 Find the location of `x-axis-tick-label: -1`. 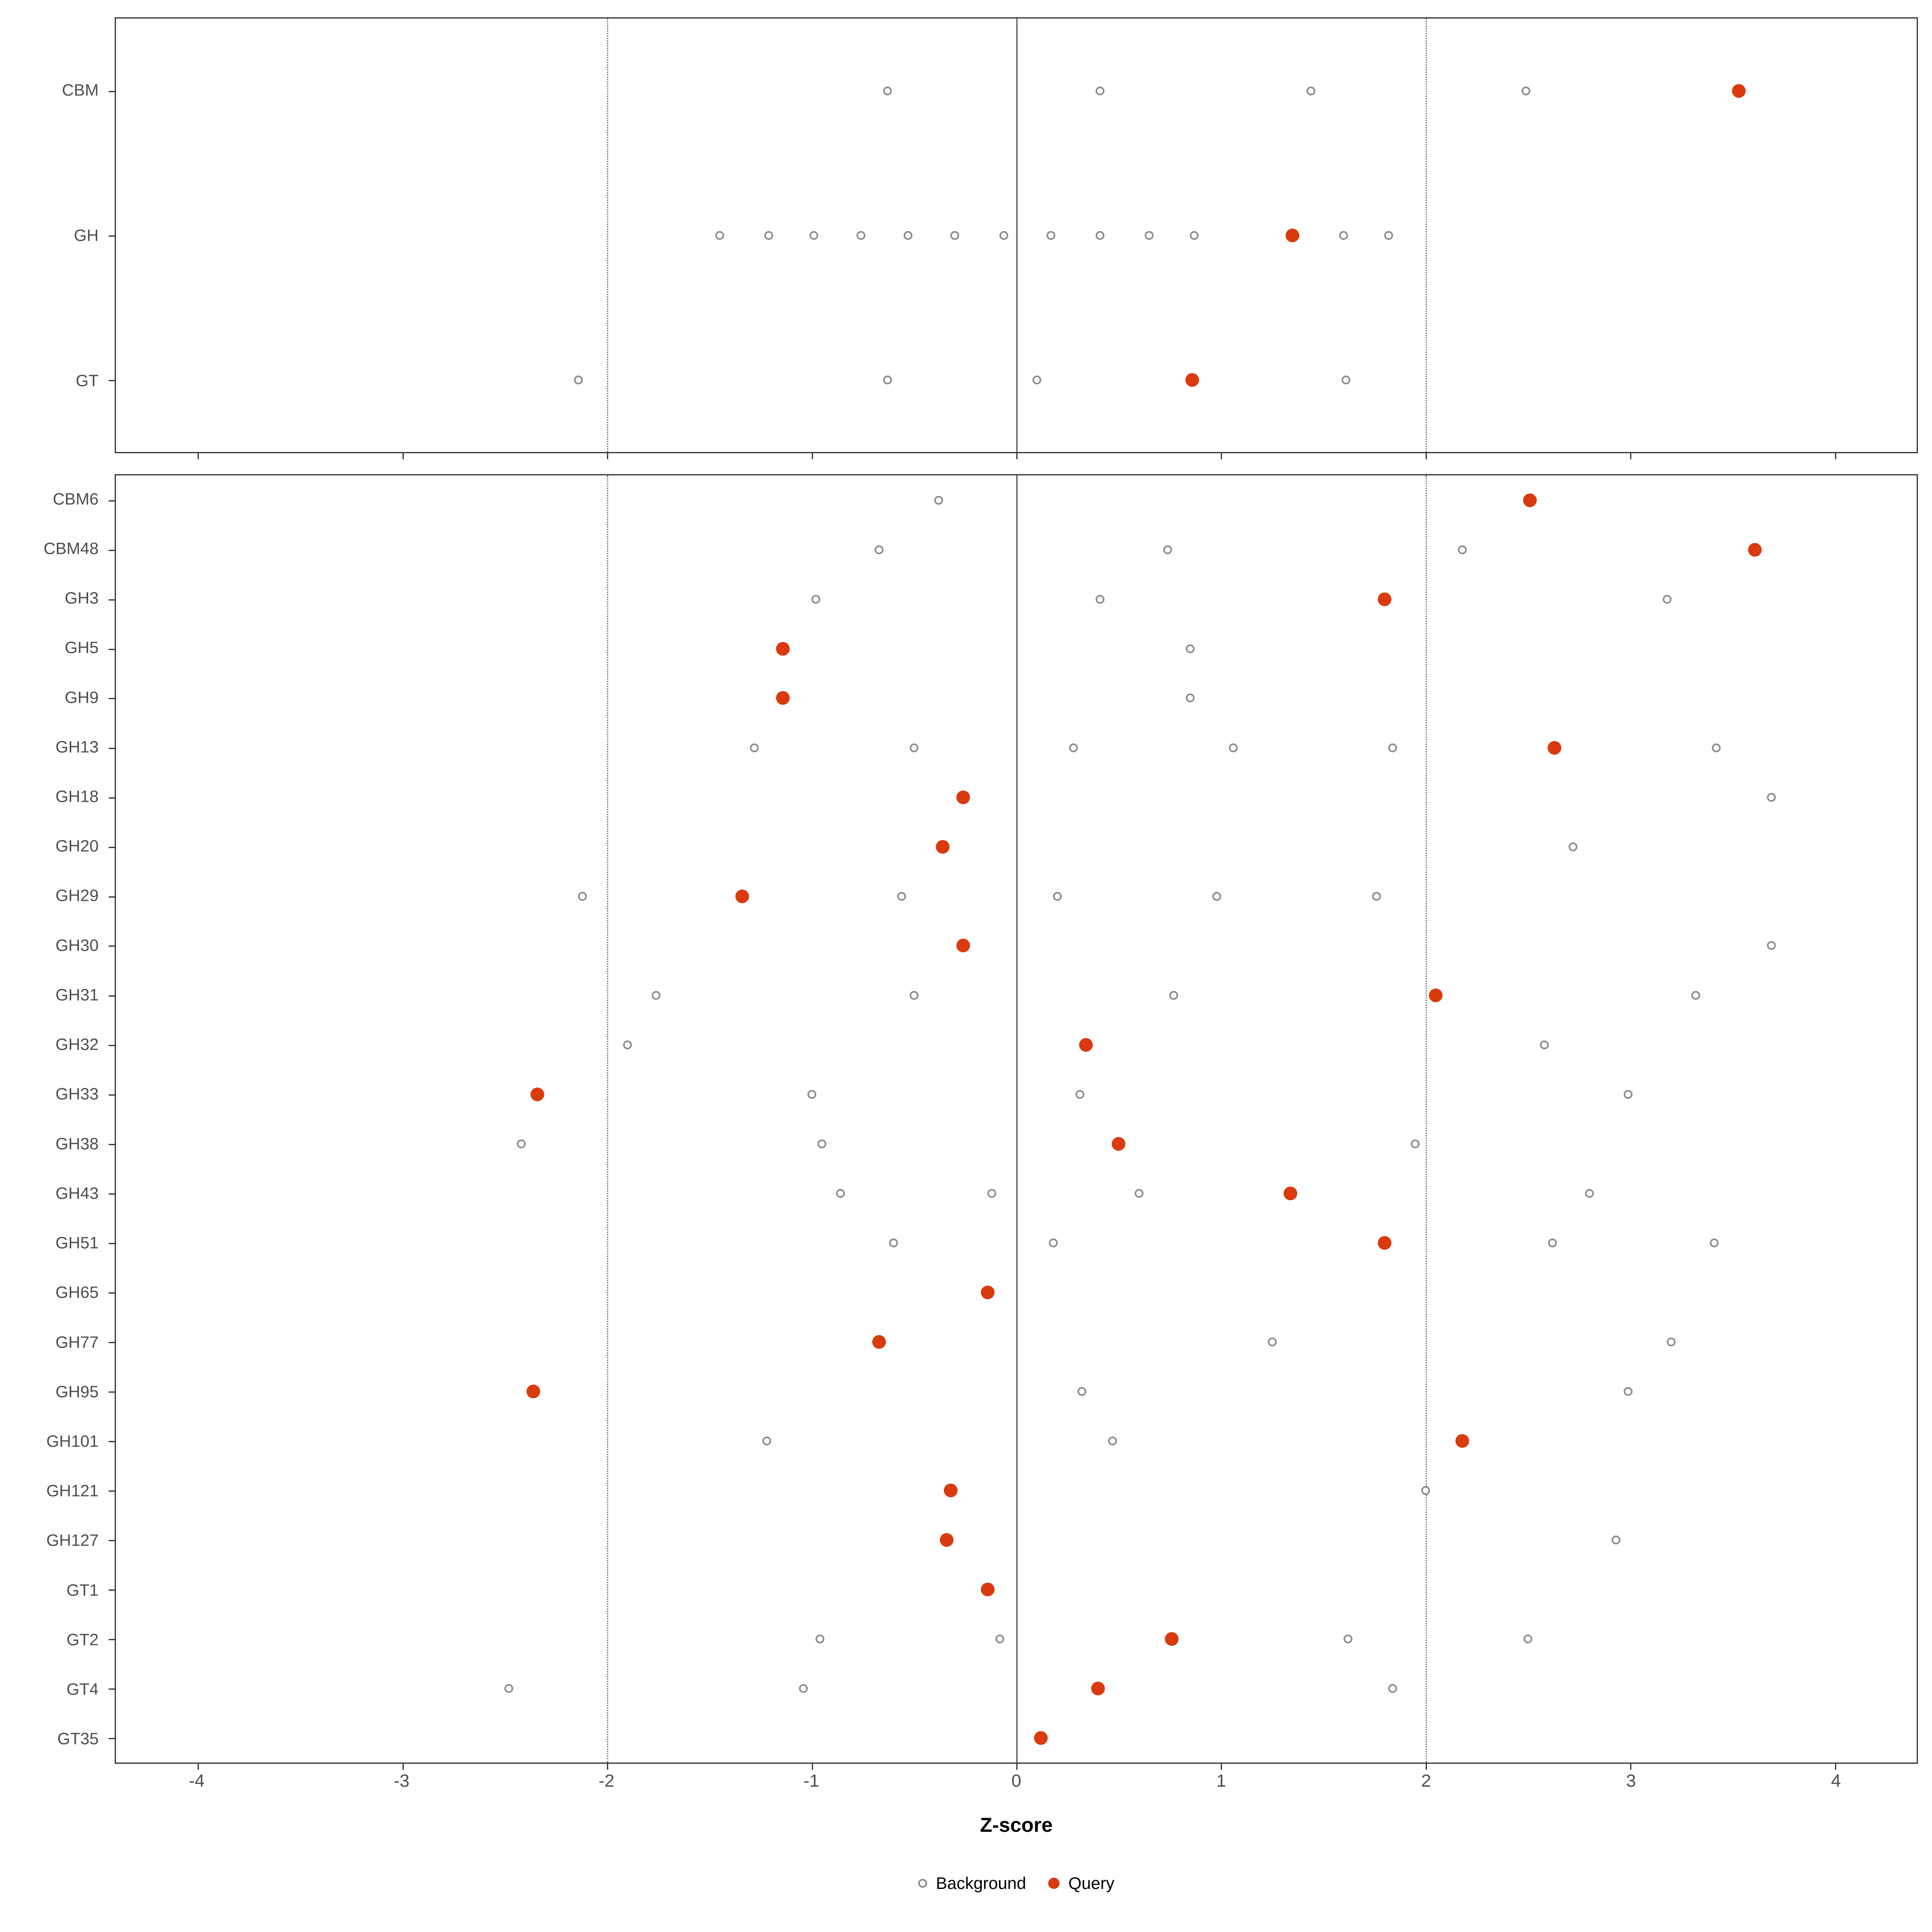

x-axis-tick-label: -1 is located at coordinates (811, 1781).